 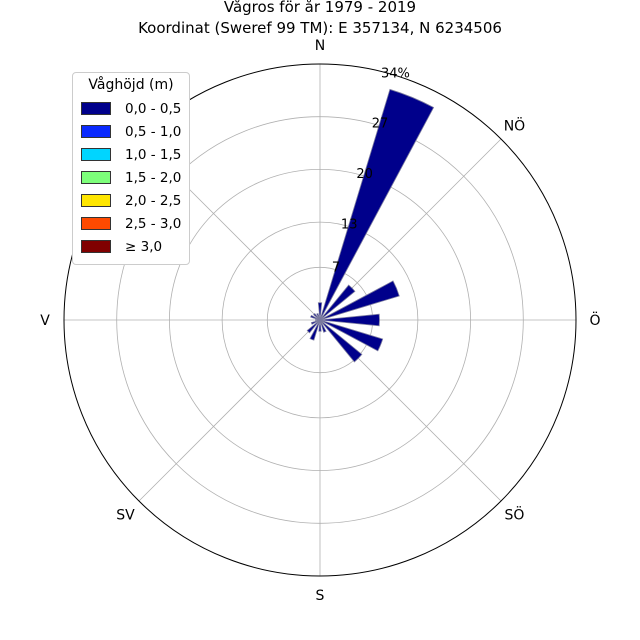 I want to click on legend-item: 2,0 - 2,5, so click(x=131, y=200).